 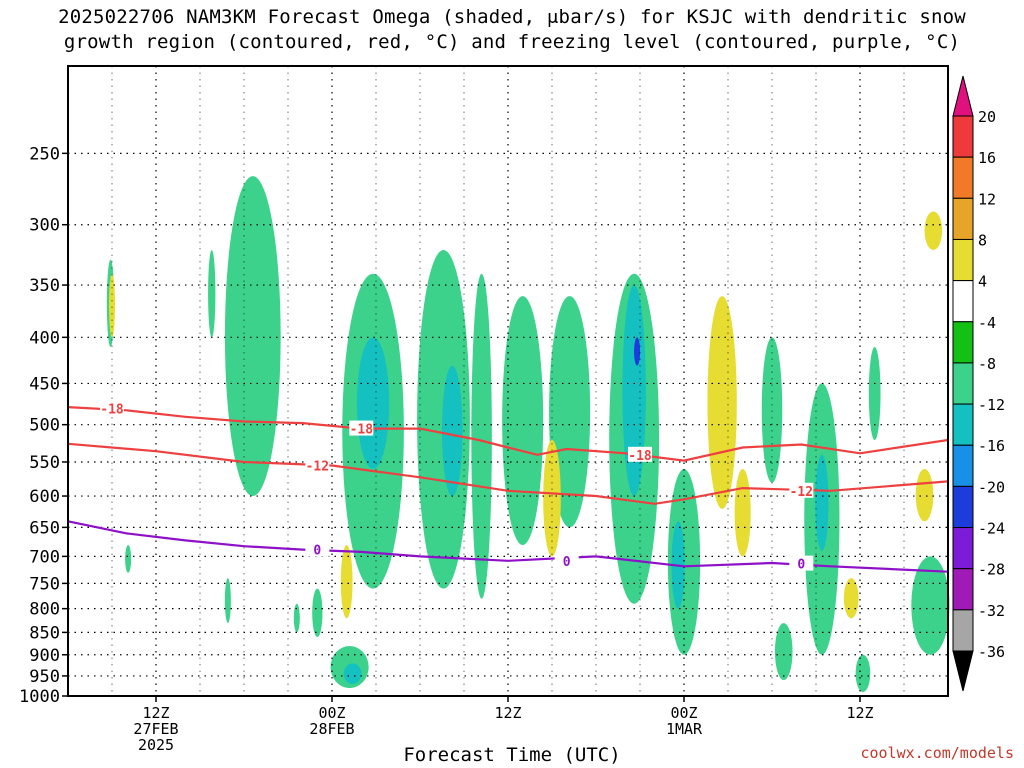 I want to click on y-tick-label-450: 450, so click(x=44, y=384).